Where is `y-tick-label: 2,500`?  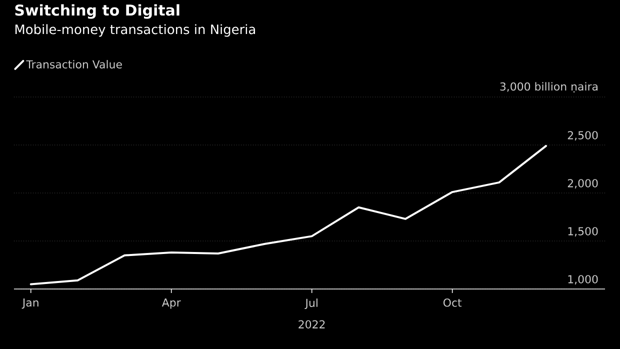 y-tick-label: 2,500 is located at coordinates (583, 135).